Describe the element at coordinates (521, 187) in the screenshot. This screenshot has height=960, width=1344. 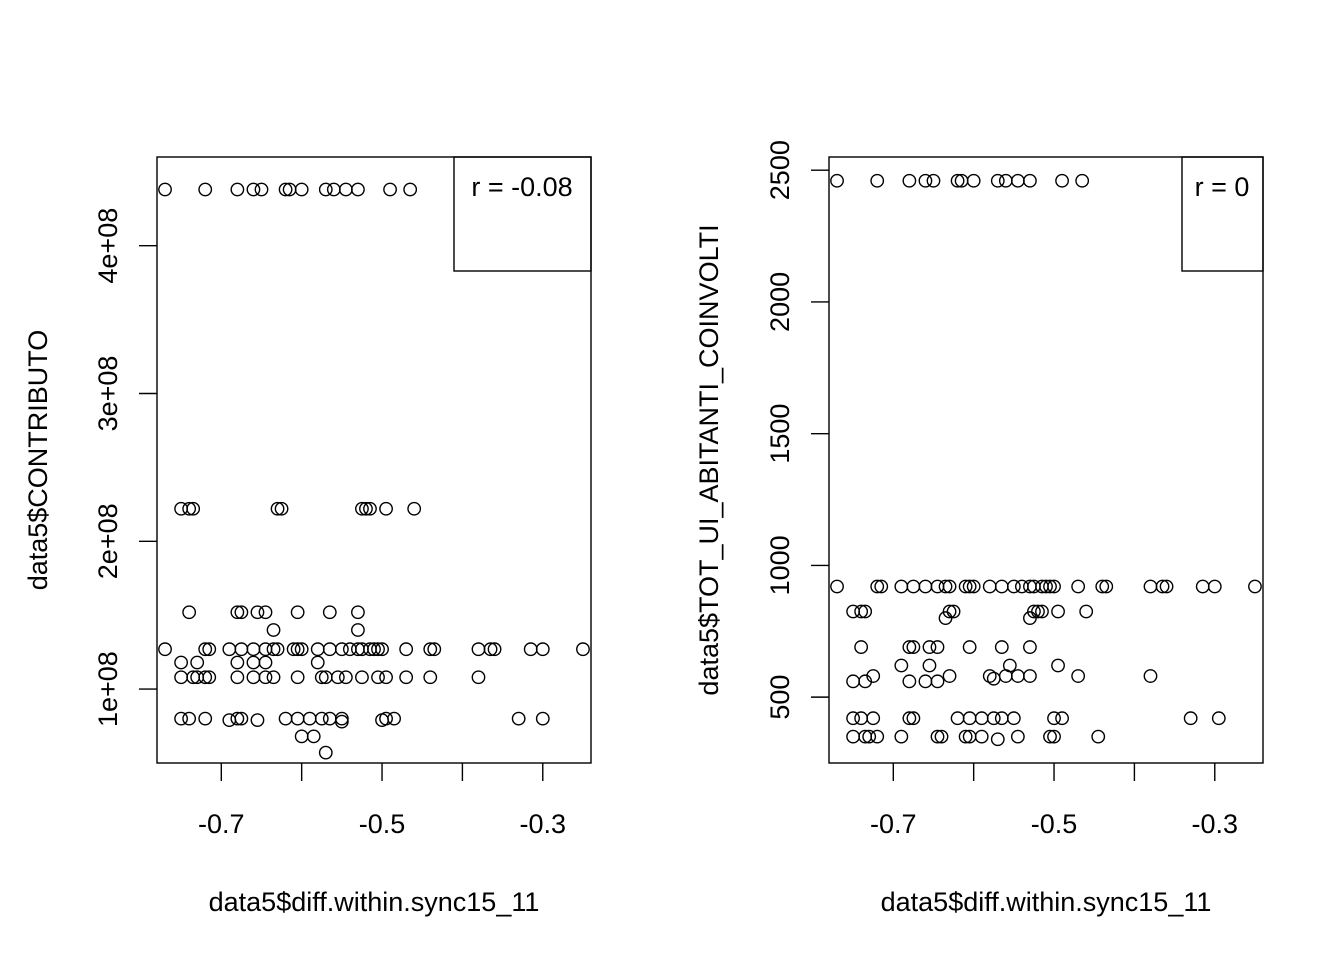
I see `correlation-annotation: r = -0.08` at that location.